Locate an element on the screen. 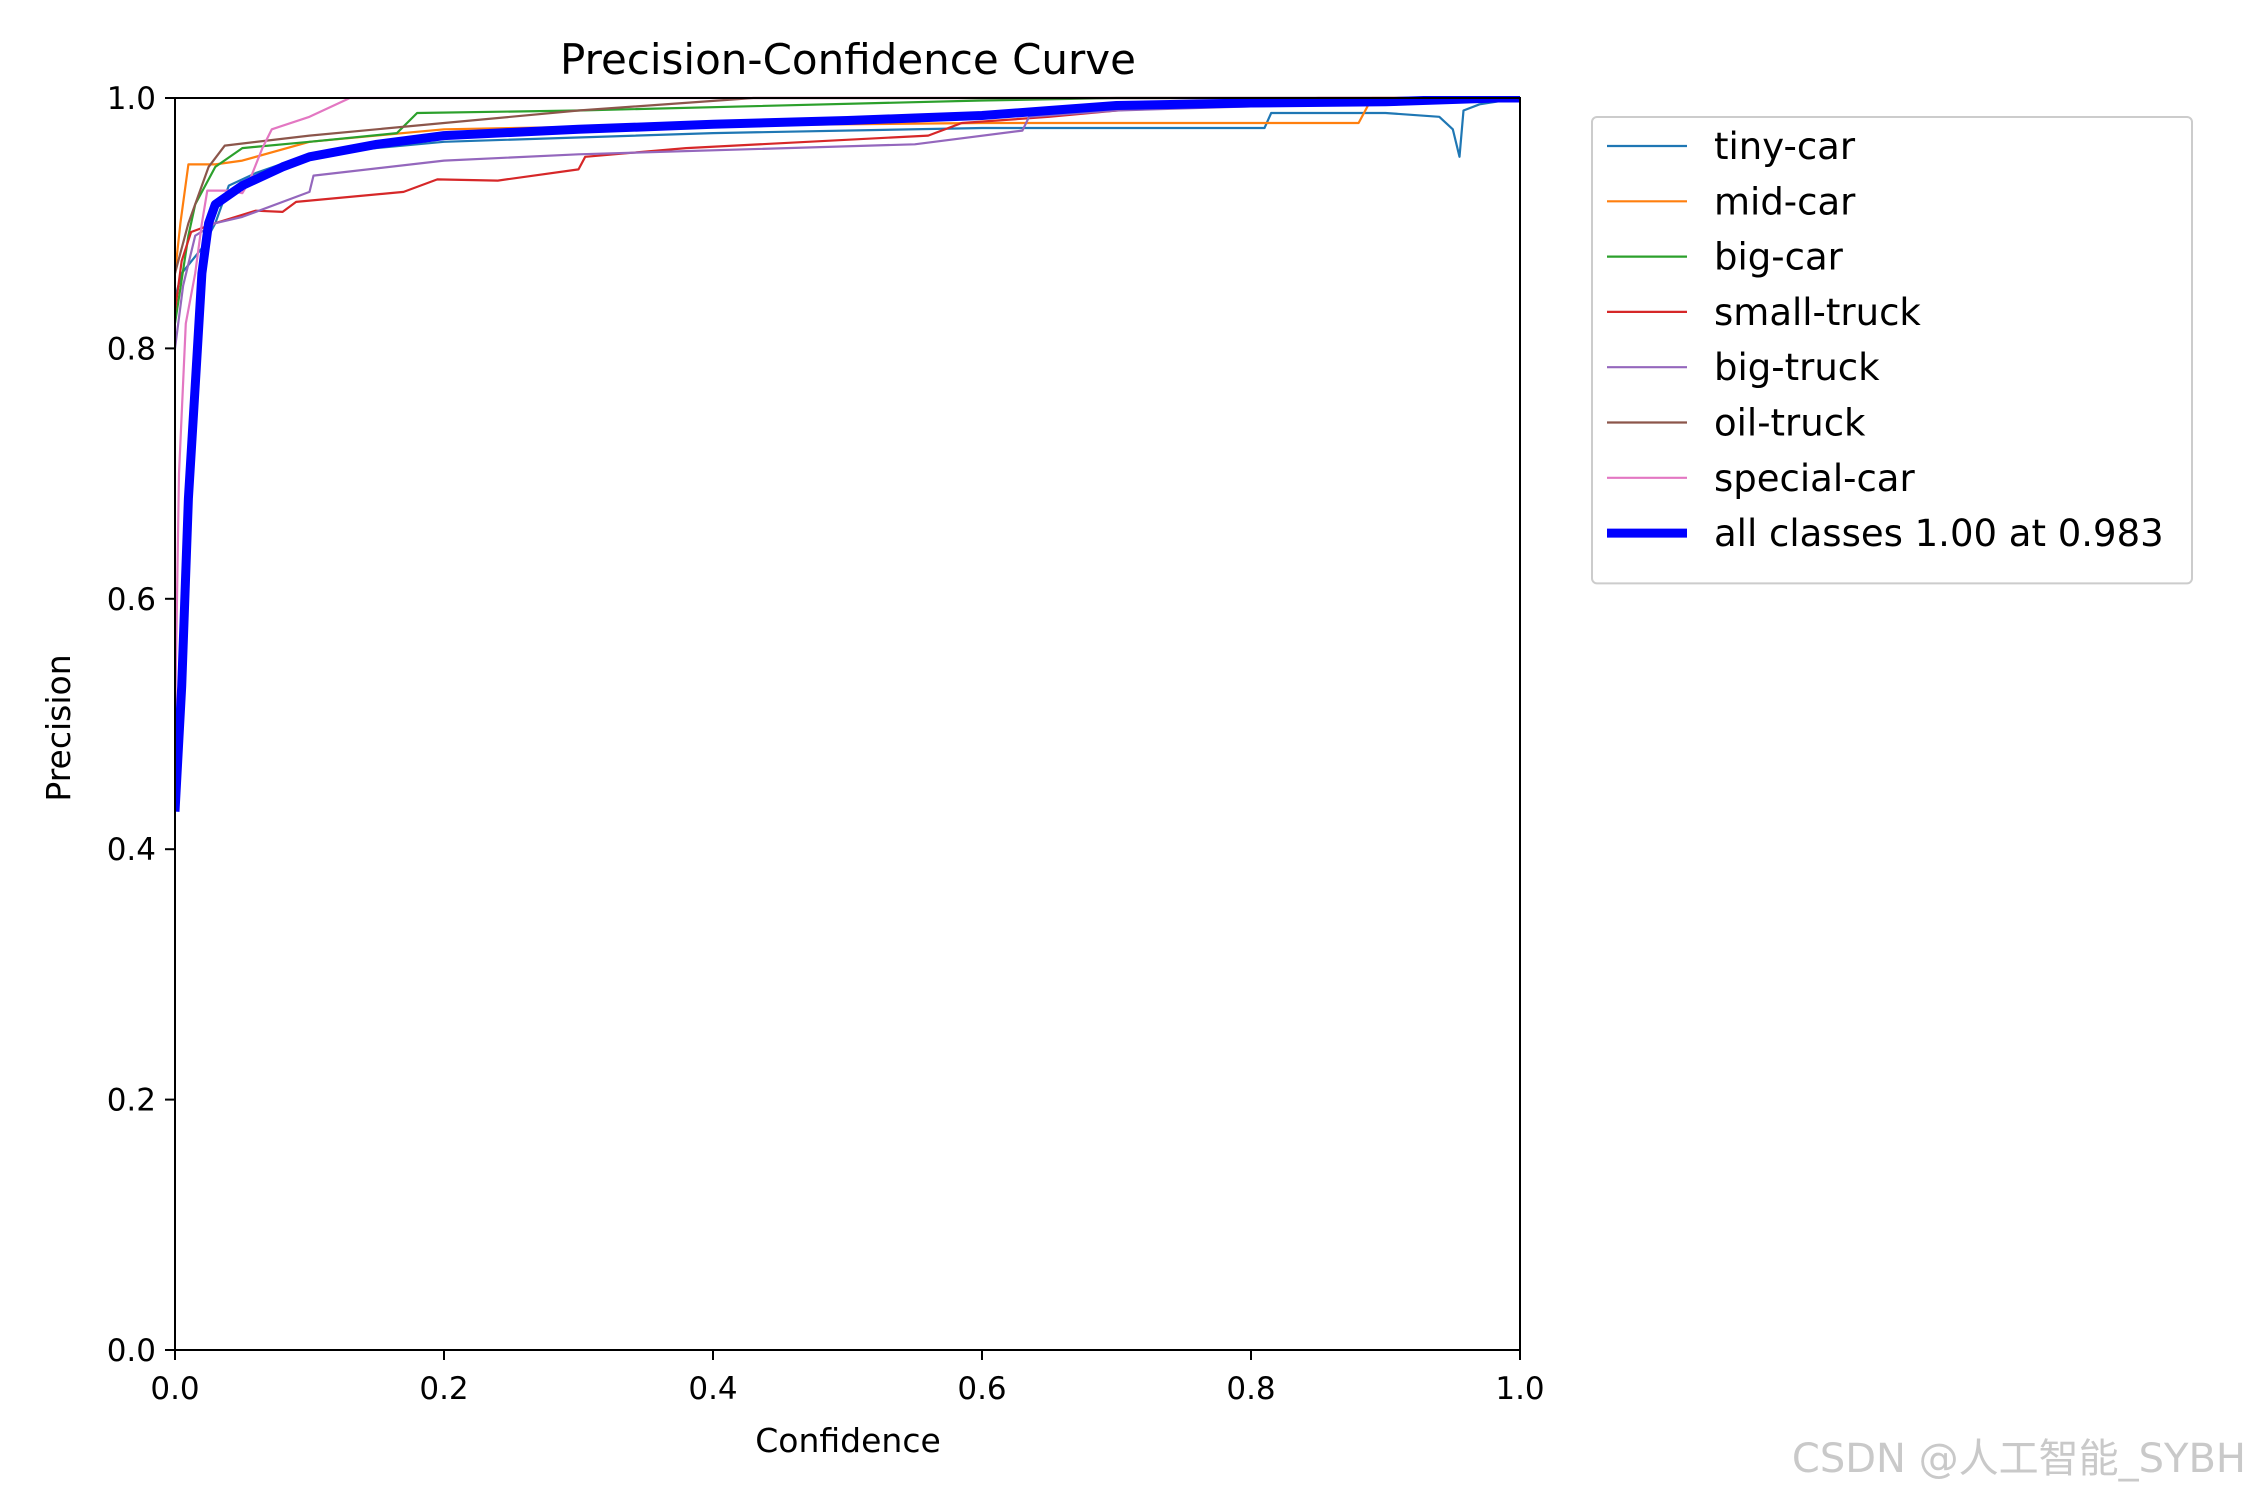 This screenshot has height=1500, width=2250. y-tick-label: 0.0 is located at coordinates (131, 1351).